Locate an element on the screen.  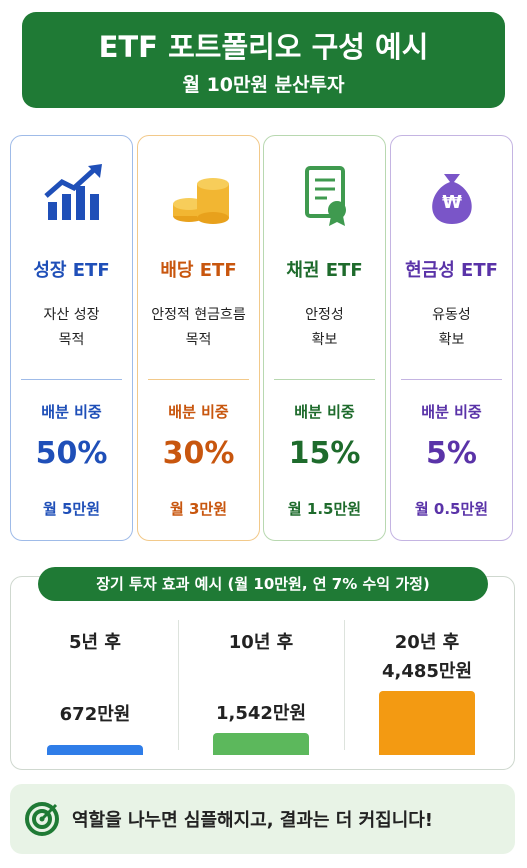
monthly: 월 0.5만원 is located at coordinates (451, 509).